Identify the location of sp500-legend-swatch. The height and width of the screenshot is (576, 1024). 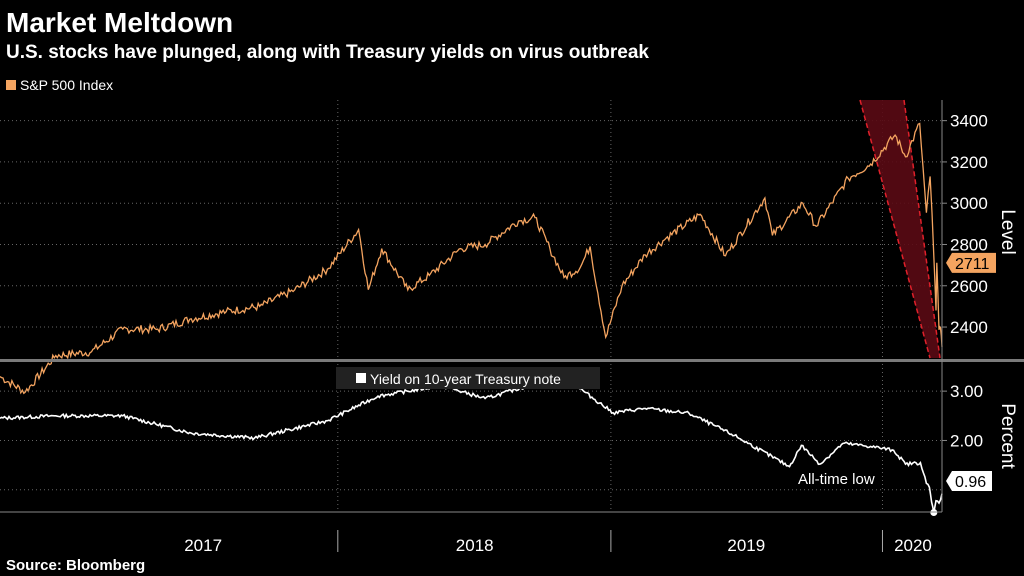
(11, 85).